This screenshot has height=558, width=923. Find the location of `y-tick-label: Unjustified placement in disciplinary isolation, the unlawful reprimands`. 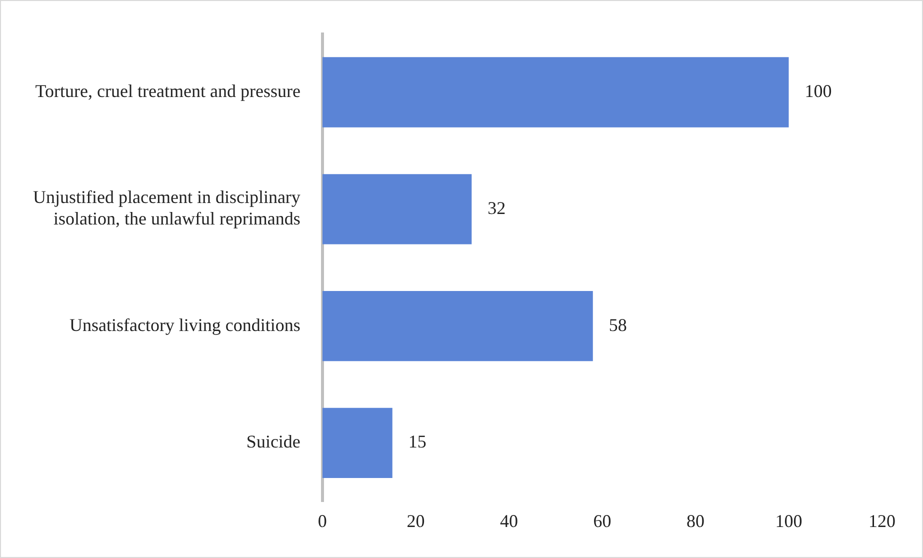

y-tick-label: Unjustified placement in disciplinary isolation, the unlawful reprimands is located at coordinates (166, 208).